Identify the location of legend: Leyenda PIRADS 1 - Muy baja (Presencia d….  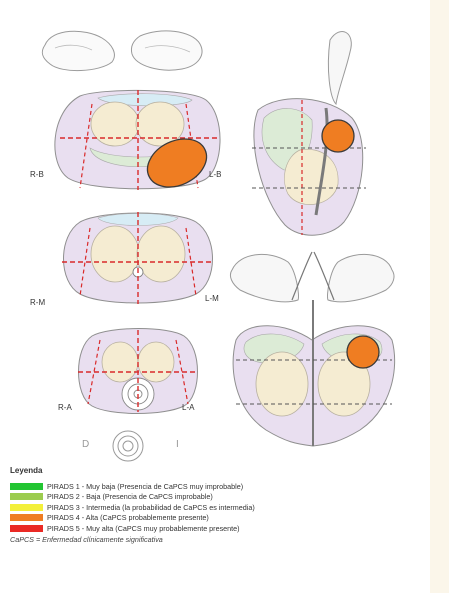
(215, 505).